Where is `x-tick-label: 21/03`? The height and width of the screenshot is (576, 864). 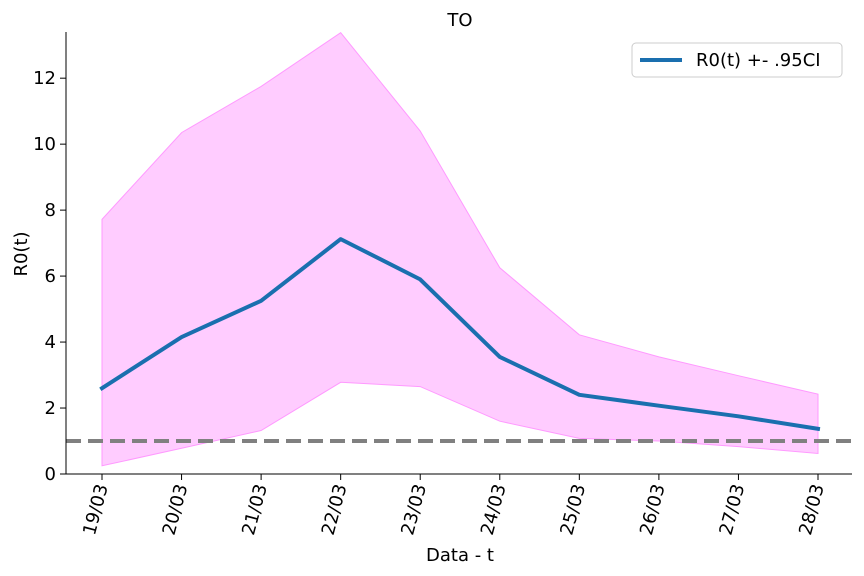
x-tick-label: 21/03 is located at coordinates (255, 510).